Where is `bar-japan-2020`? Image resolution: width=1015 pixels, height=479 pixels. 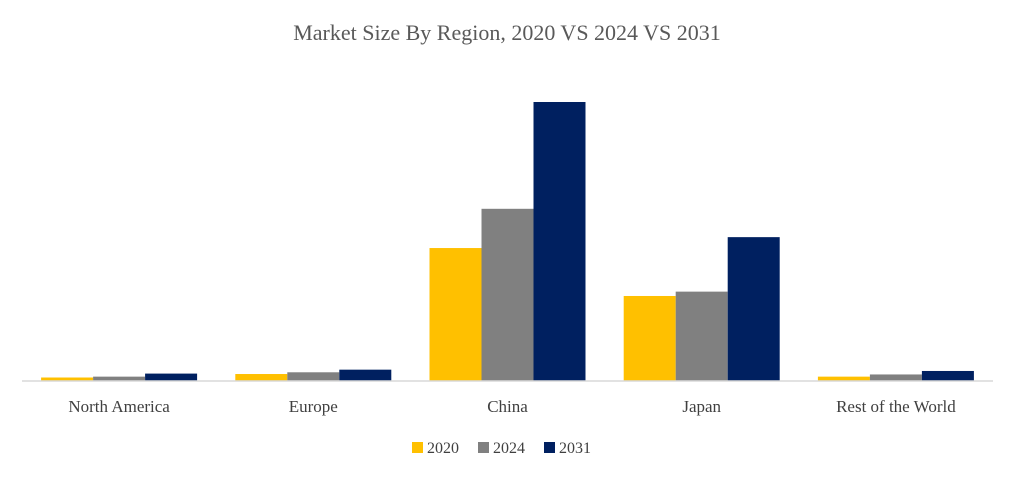
bar-japan-2020 is located at coordinates (649, 338).